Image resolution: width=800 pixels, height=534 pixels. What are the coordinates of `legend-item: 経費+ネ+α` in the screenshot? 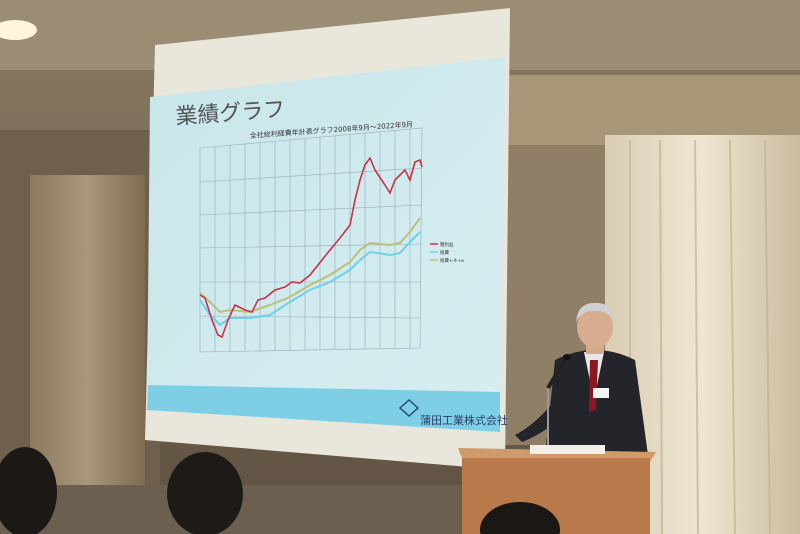 It's located at (452, 260).